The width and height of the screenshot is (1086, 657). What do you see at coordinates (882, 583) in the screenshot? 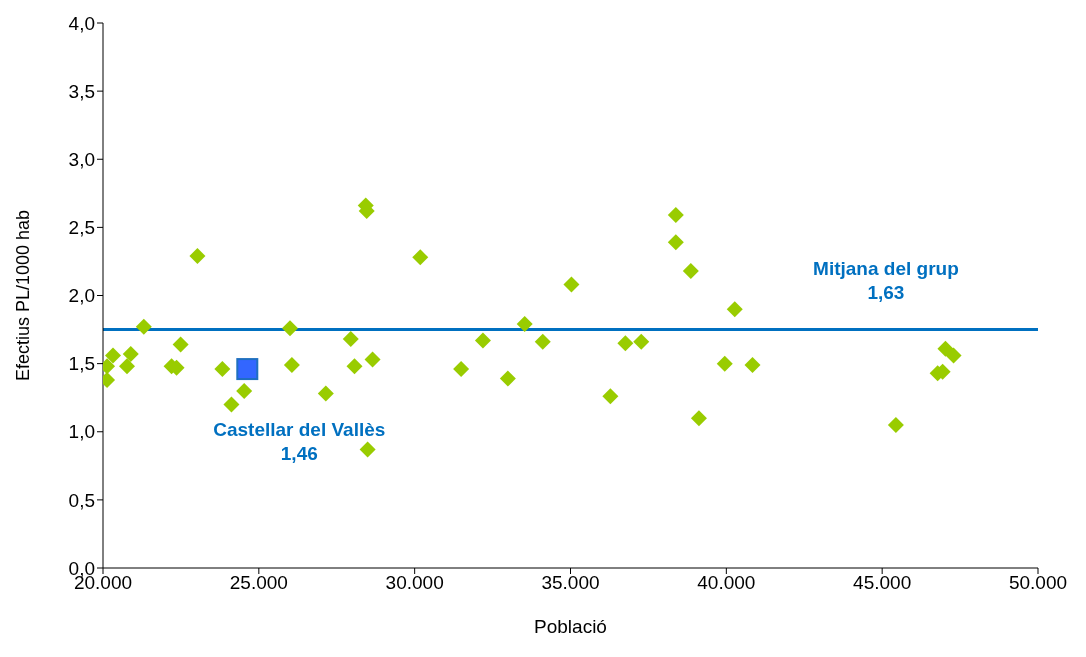
I see `x-tick-label: 45.000` at bounding box center [882, 583].